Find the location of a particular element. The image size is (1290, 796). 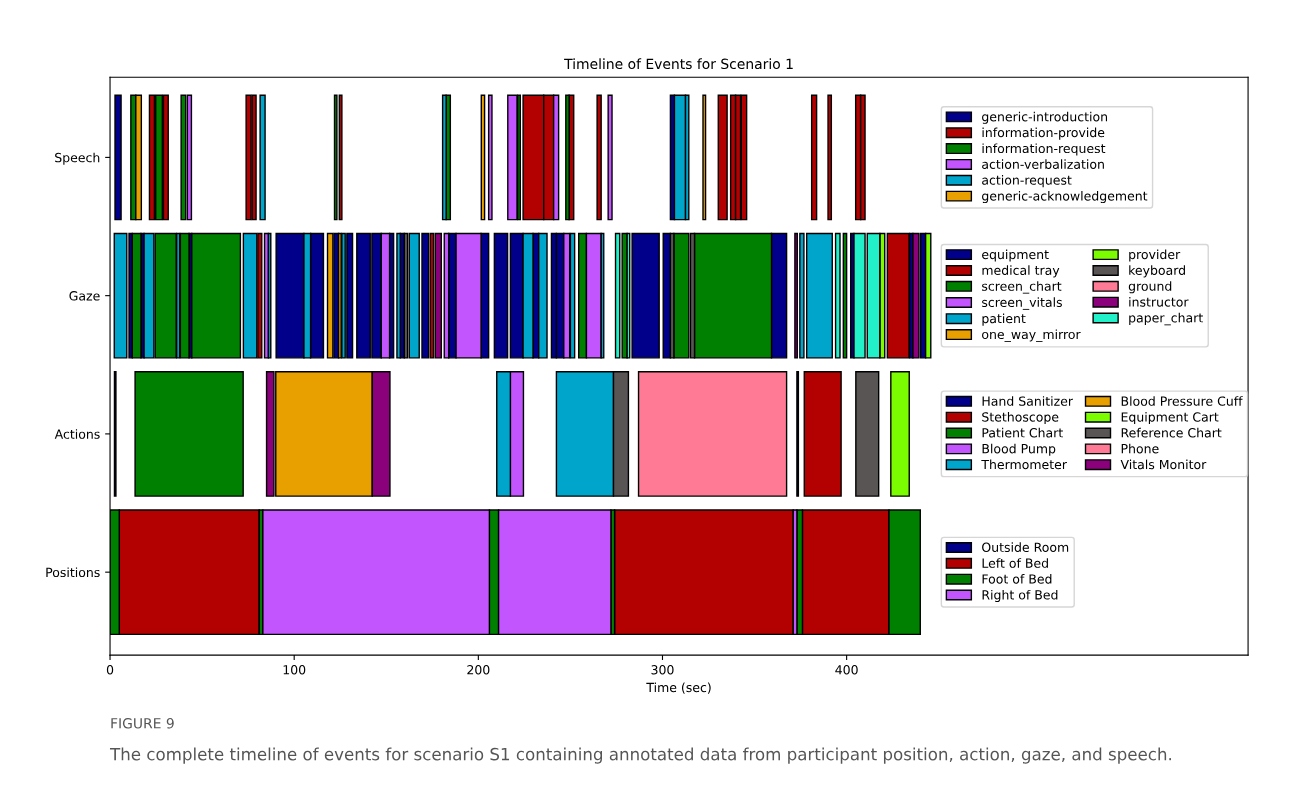

y-tick-label: Speech is located at coordinates (77, 158).